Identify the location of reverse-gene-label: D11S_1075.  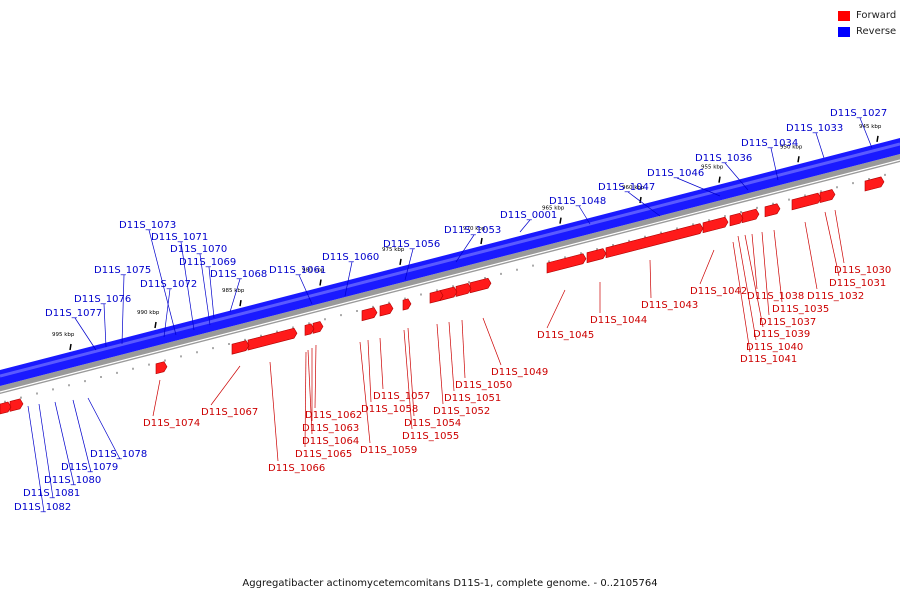
(122, 270).